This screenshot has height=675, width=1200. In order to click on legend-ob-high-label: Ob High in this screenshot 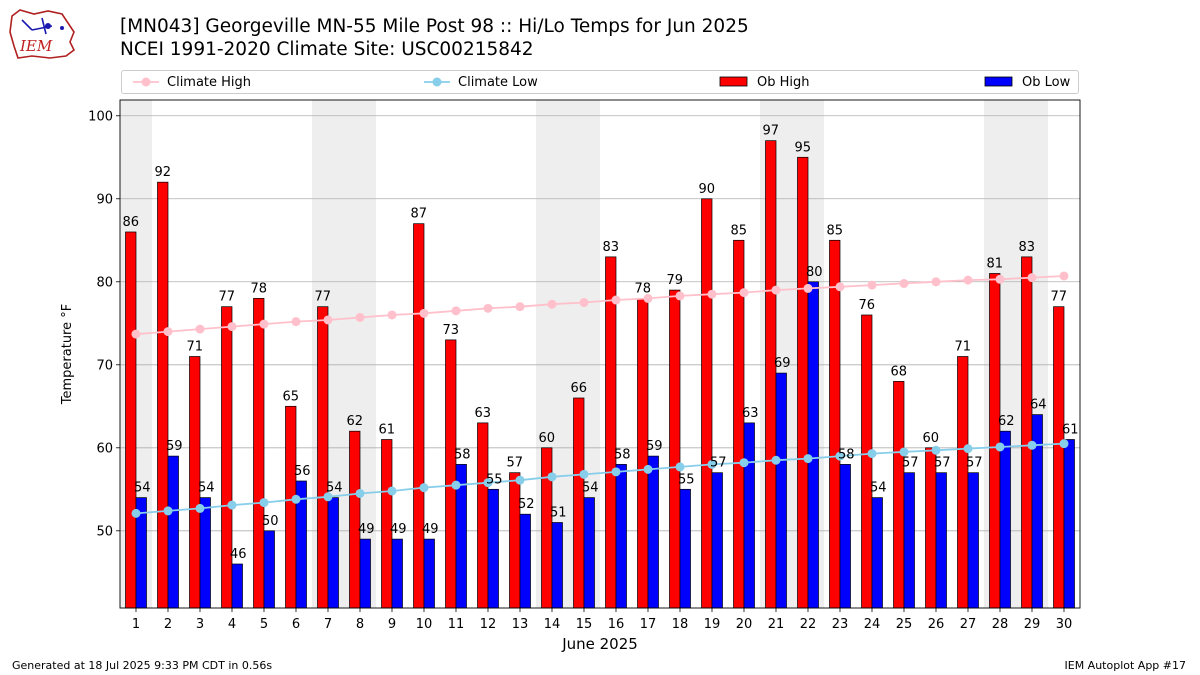, I will do `click(783, 82)`.